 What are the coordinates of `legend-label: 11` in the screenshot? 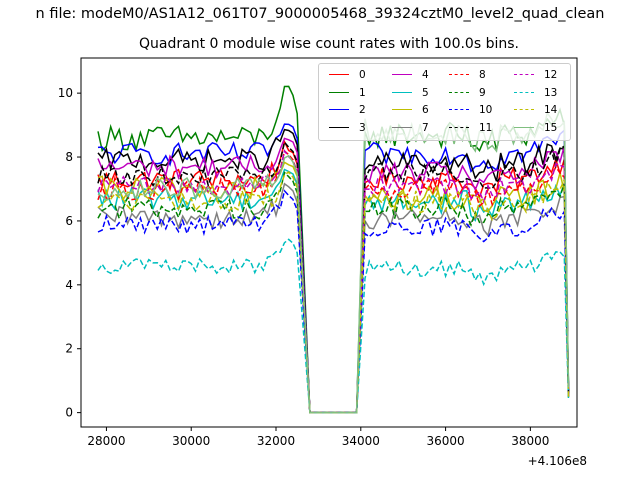 It's located at (486, 127).